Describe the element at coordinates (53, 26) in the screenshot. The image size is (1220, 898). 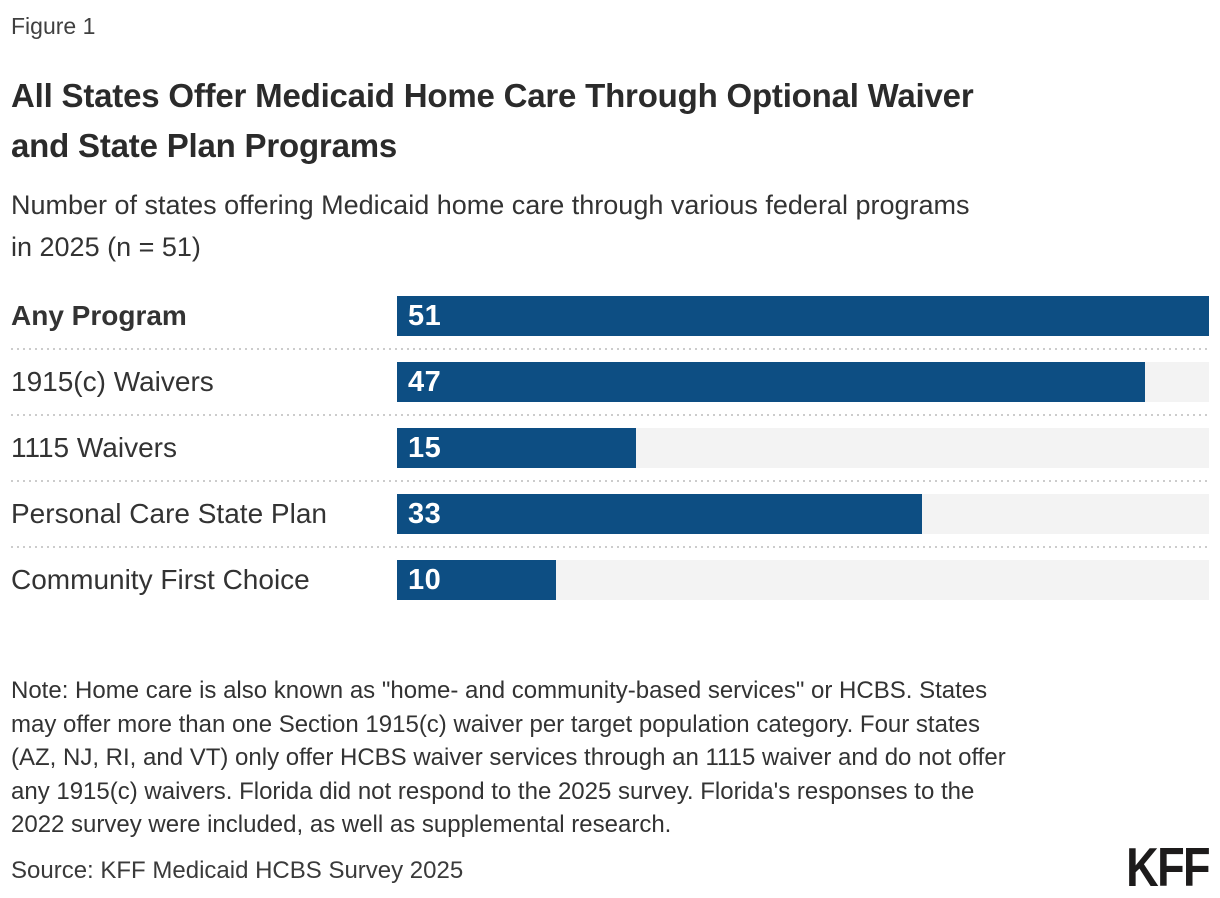
I see `figure-label: Figure 1` at that location.